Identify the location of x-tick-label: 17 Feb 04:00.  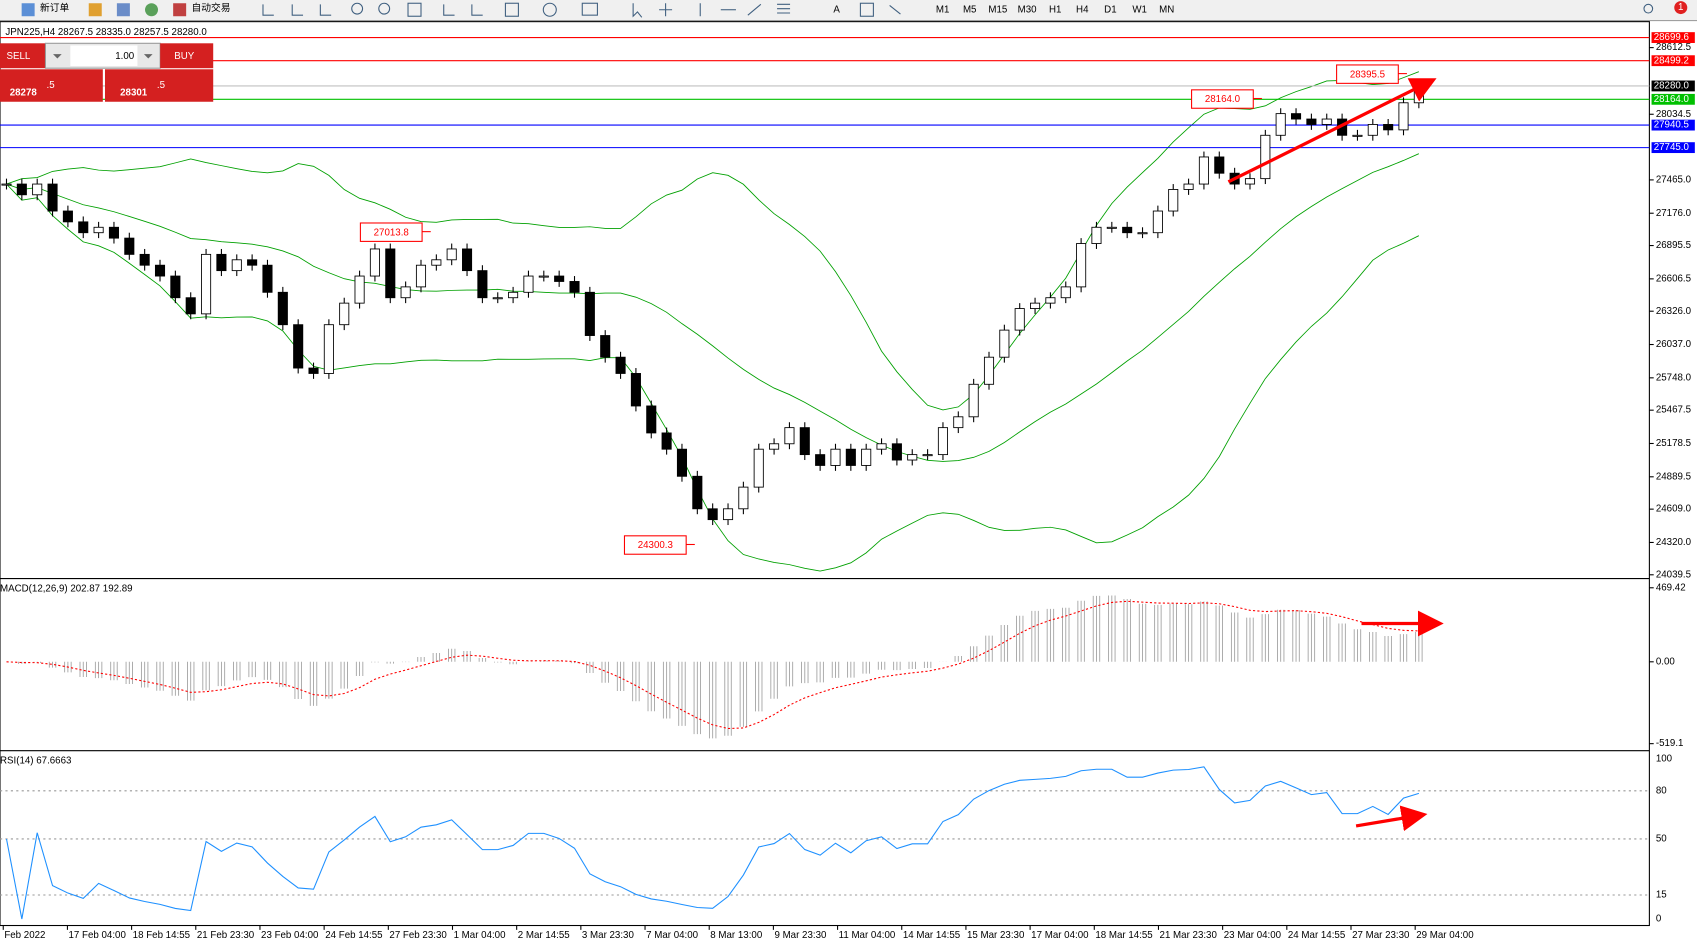
(98, 935).